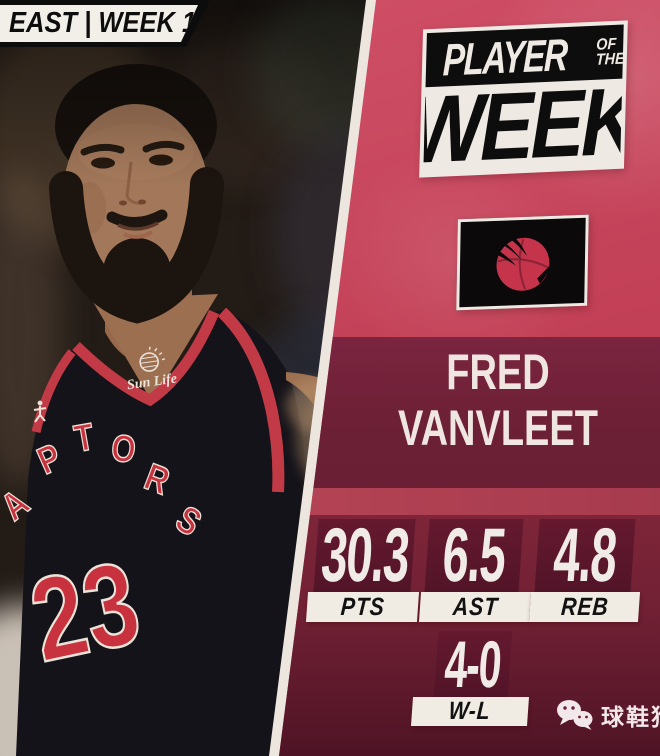 This screenshot has height=756, width=660. I want to click on stat-label-pts: PTS, so click(362, 606).